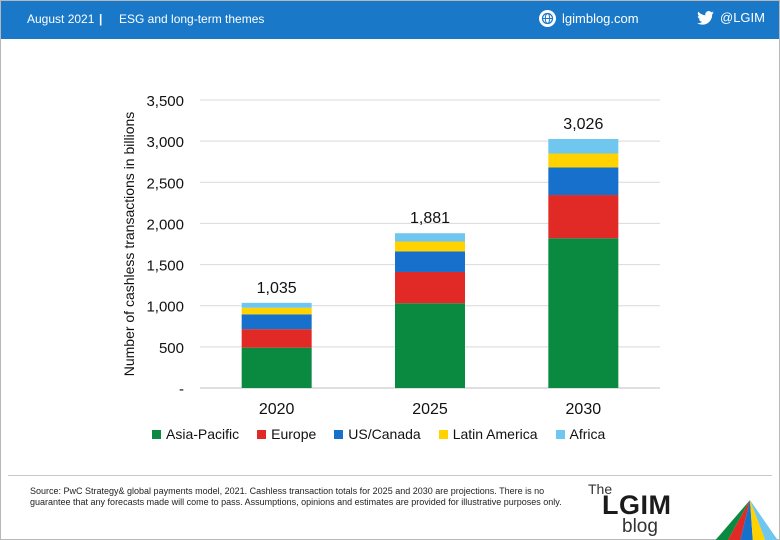 The image size is (780, 540). What do you see at coordinates (277, 288) in the screenshot?
I see `total-label-2020: 1,035` at bounding box center [277, 288].